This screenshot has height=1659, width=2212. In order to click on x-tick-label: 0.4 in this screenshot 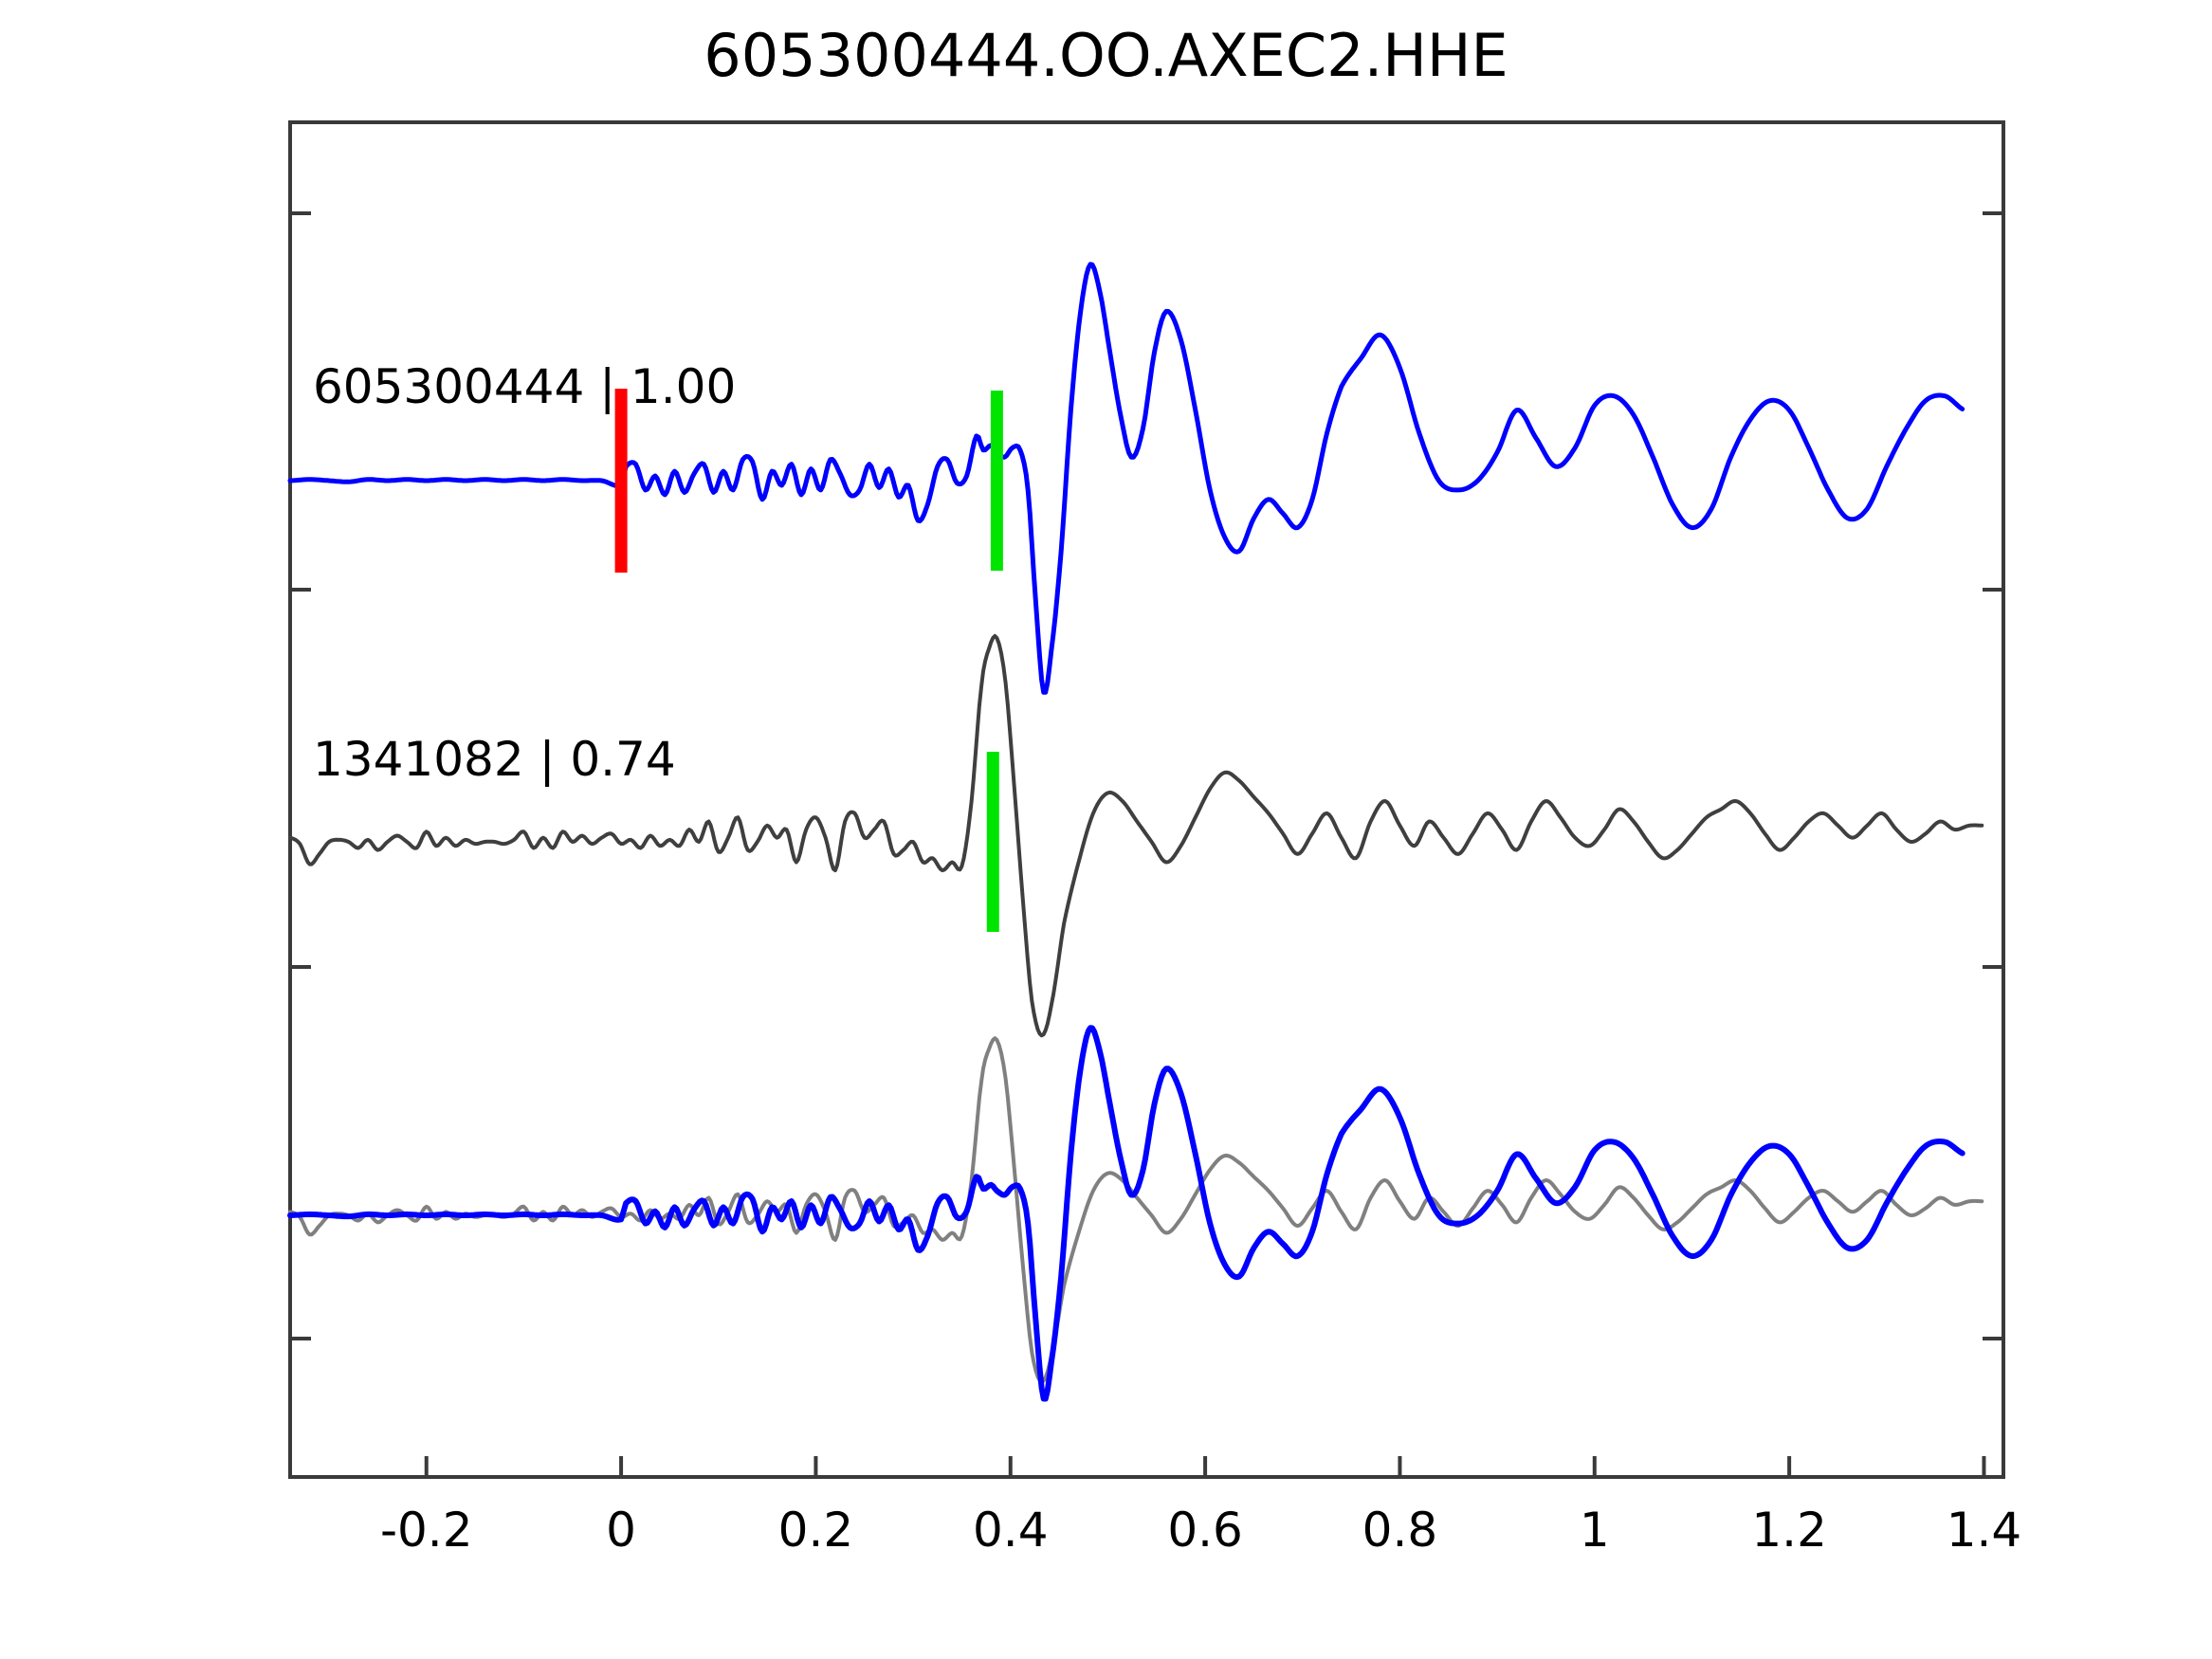, I will do `click(1011, 1530)`.